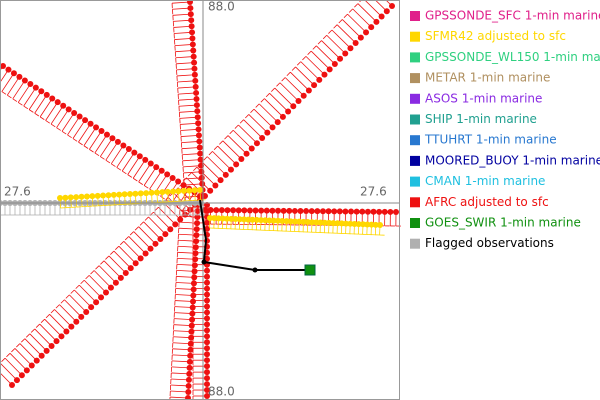 The image size is (600, 400). What do you see at coordinates (495, 36) in the screenshot?
I see `legend-label: SFMR42 adjusted to sfc` at bounding box center [495, 36].